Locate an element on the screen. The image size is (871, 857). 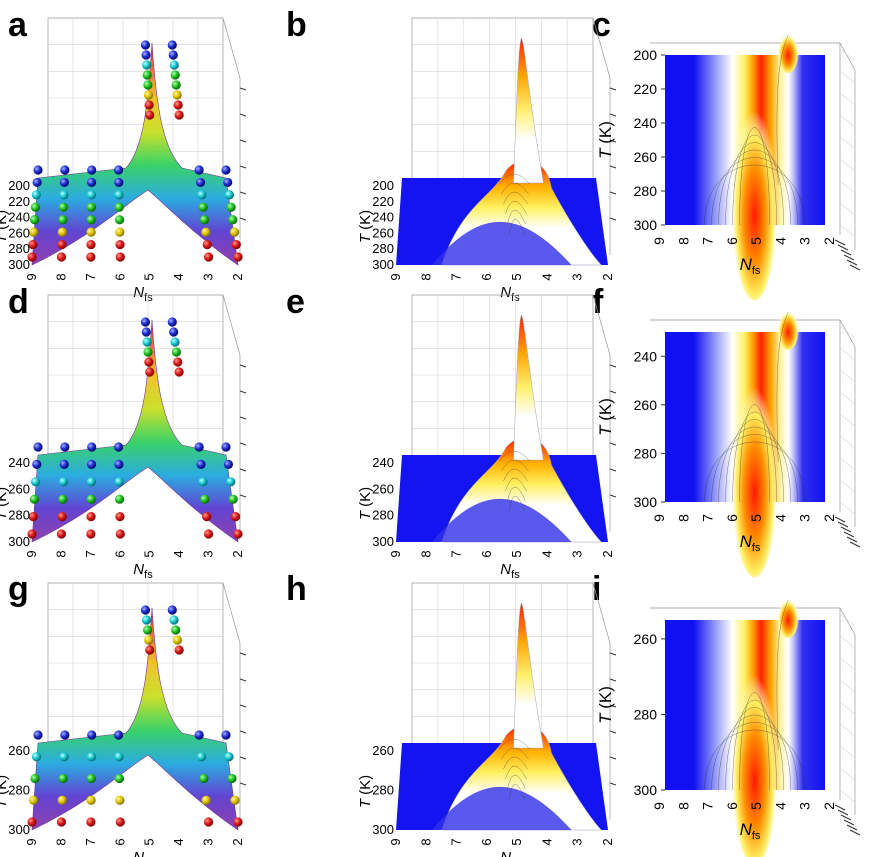
panel-c-x-tick-label: 6 is located at coordinates (732, 241).